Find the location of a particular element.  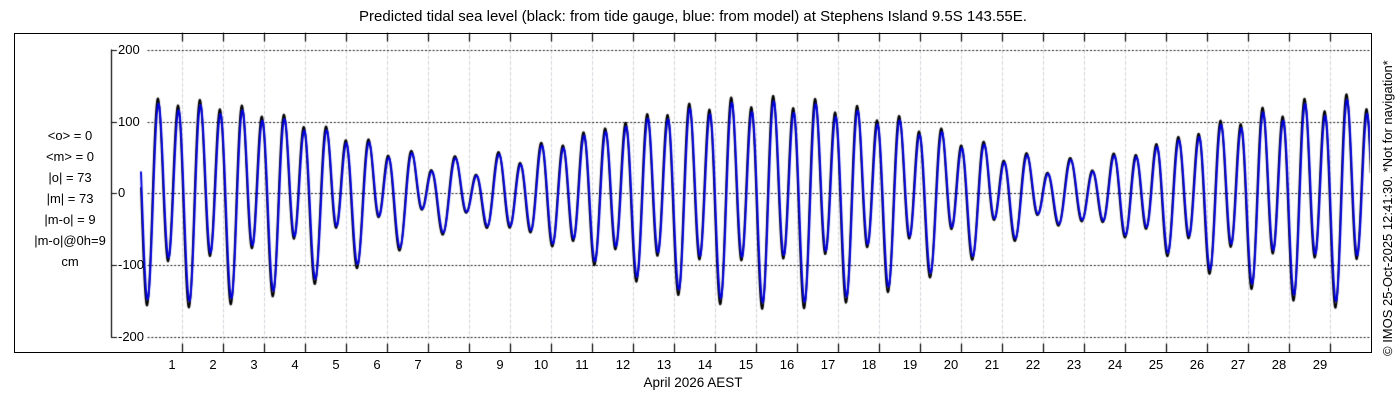

y-tick-label: 200 is located at coordinates (129, 49).